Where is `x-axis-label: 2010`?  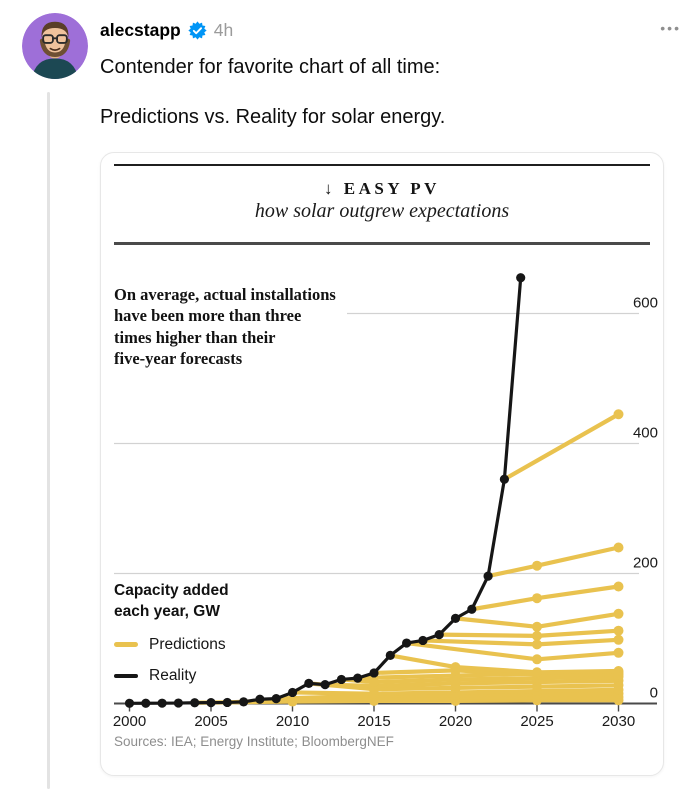 x-axis-label: 2010 is located at coordinates (292, 721).